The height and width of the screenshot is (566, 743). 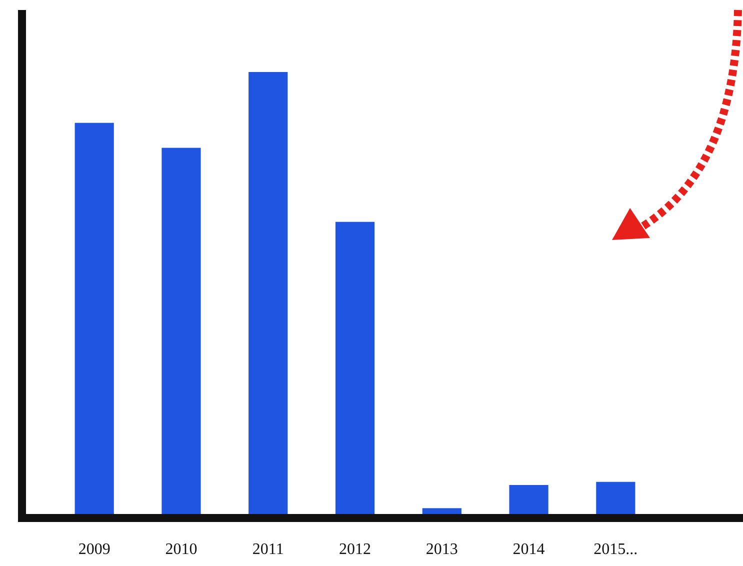 What do you see at coordinates (94, 549) in the screenshot?
I see `x-tick-label: 2009` at bounding box center [94, 549].